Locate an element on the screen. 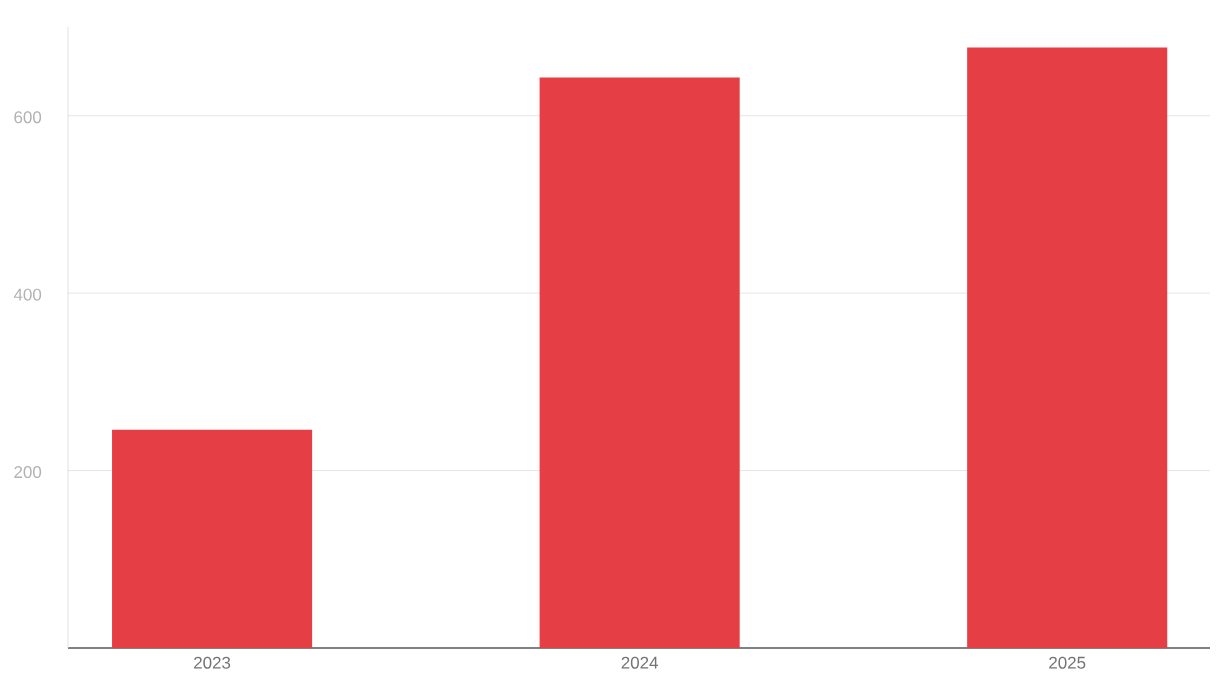 This screenshot has width=1220, height=700. x-tick-label: 2023 is located at coordinates (212, 662).